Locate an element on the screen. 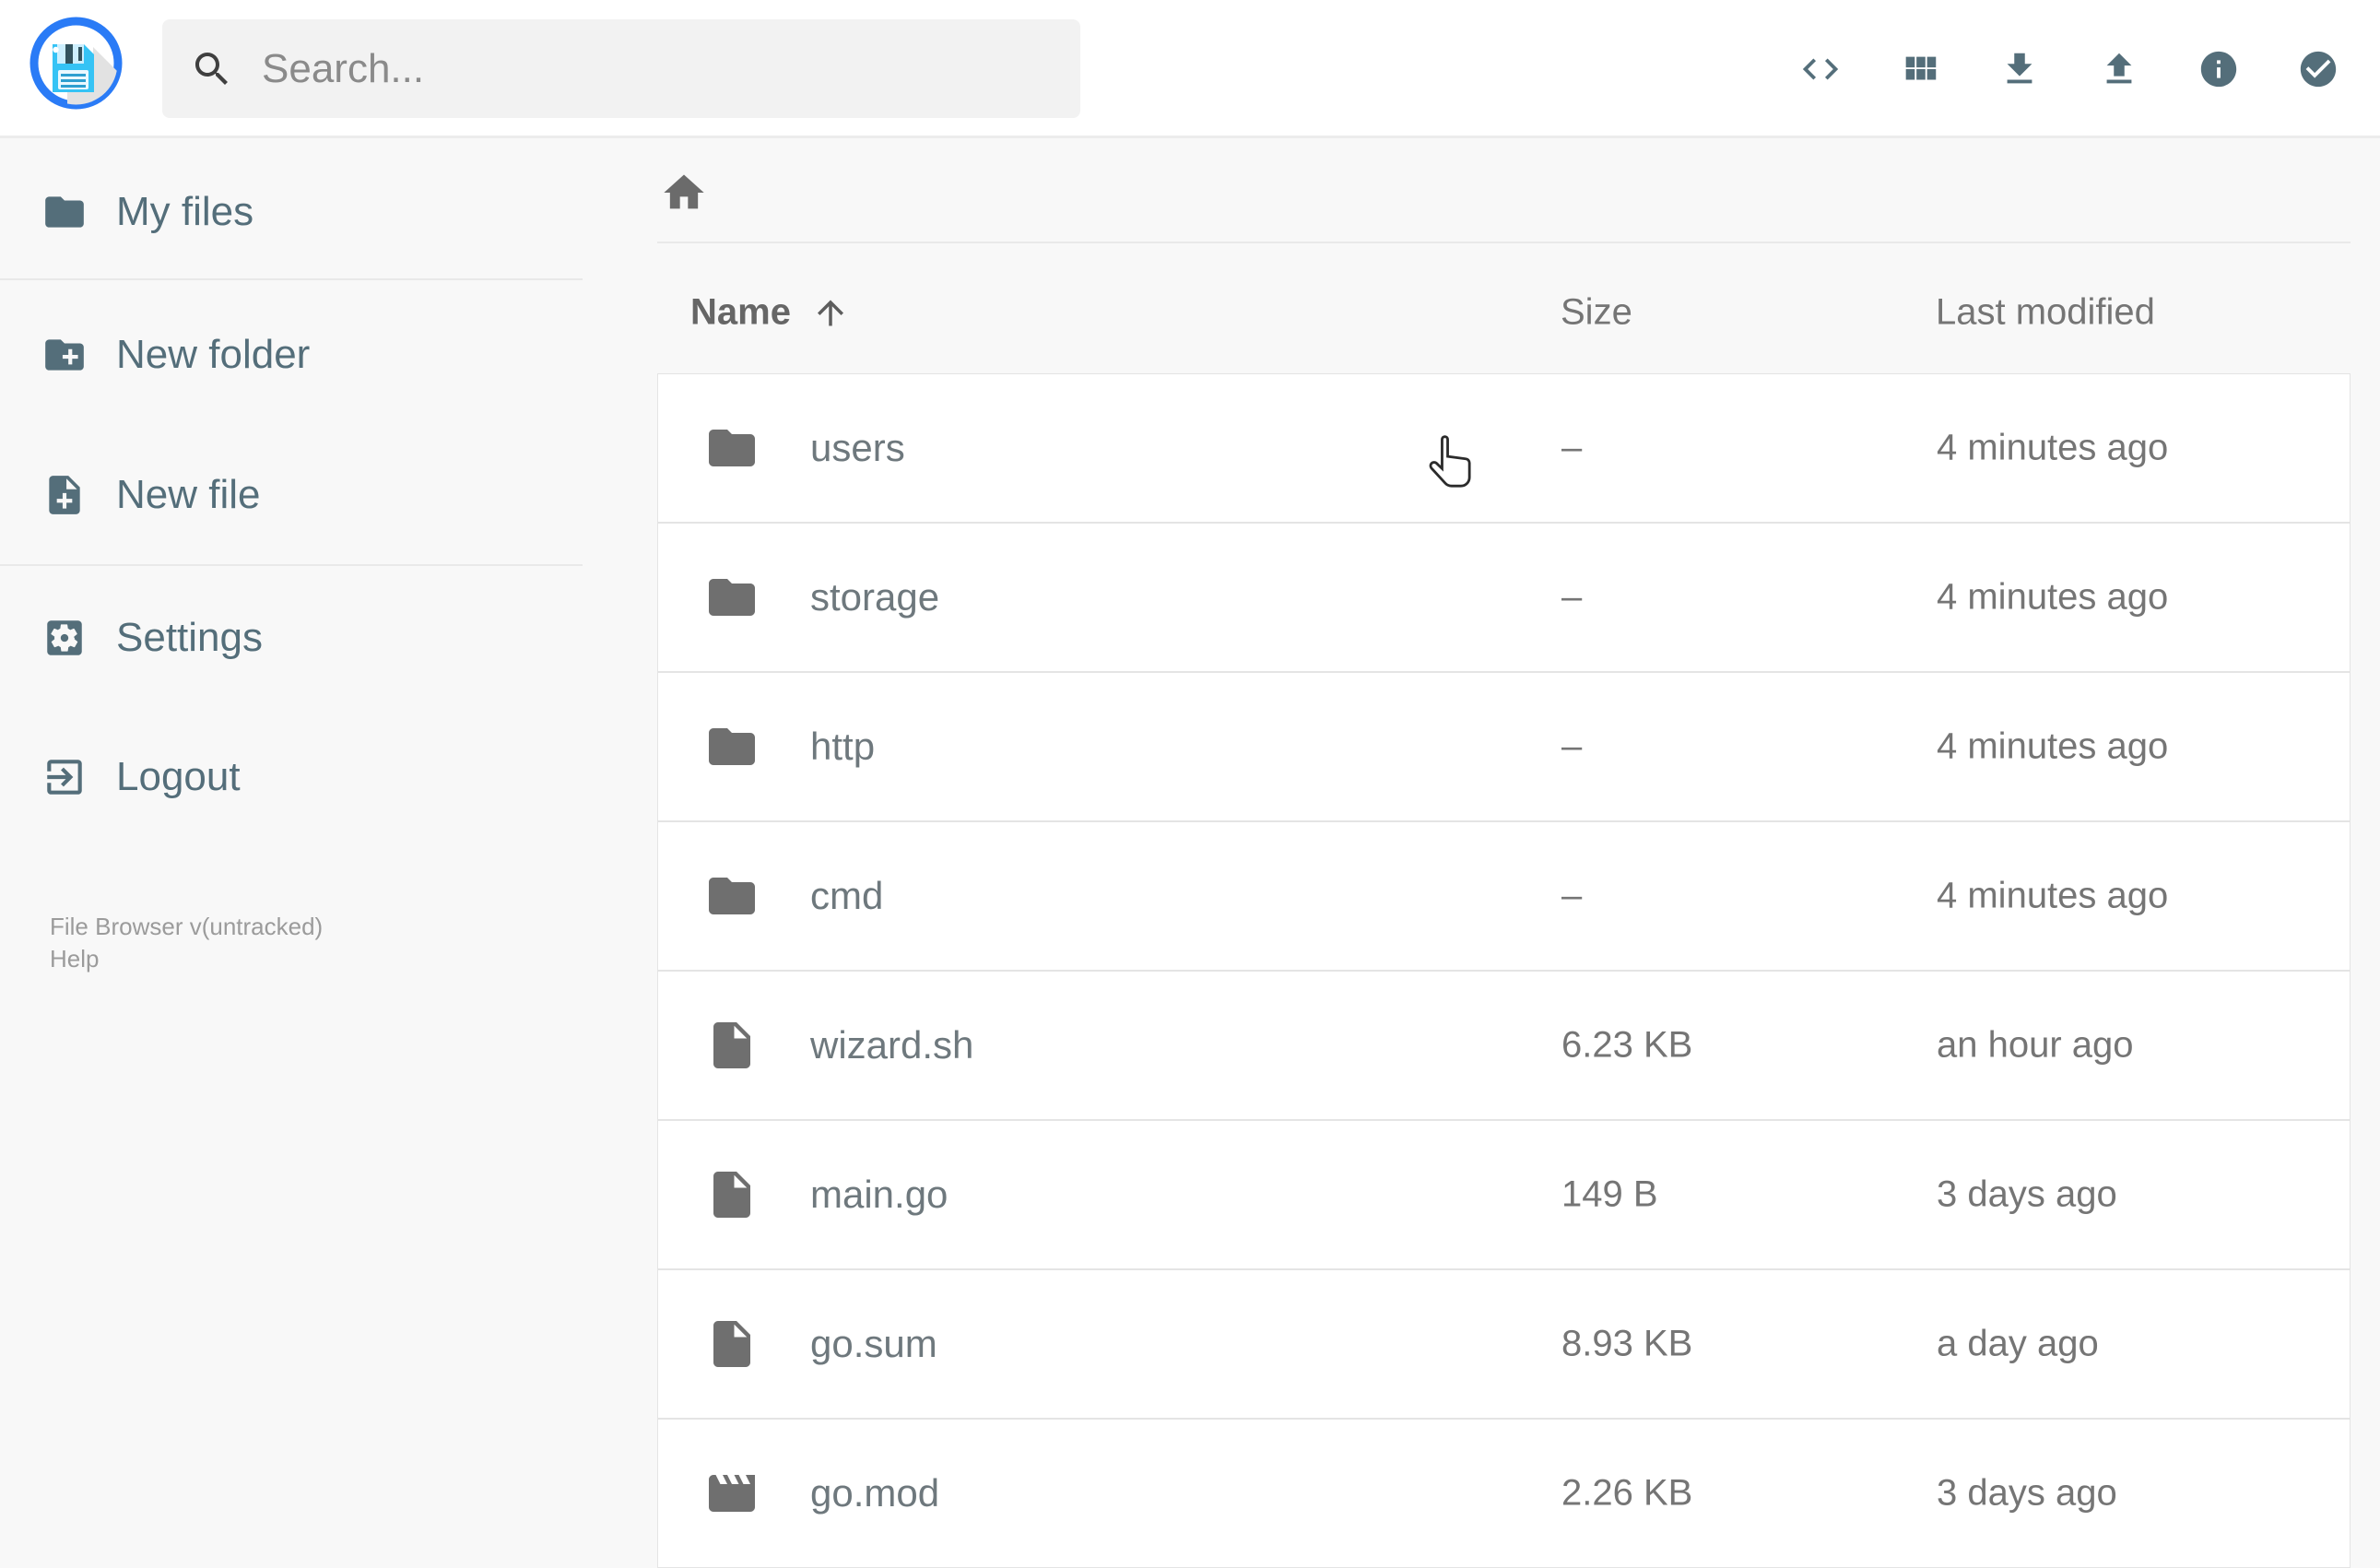 Image resolution: width=2380 pixels, height=1568 pixels. raw-view-button is located at coordinates (1820, 69).